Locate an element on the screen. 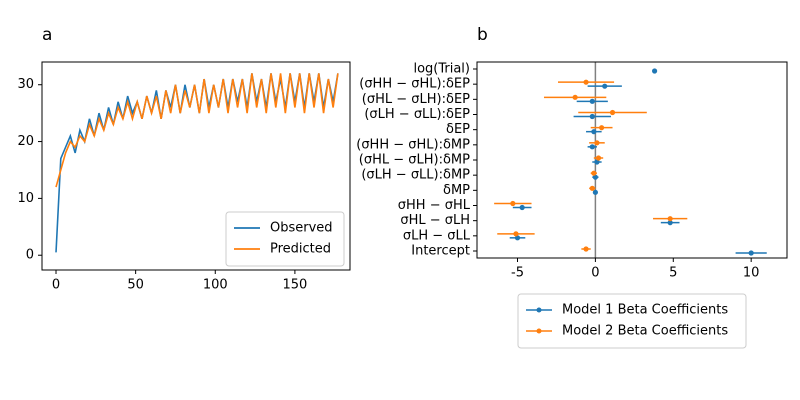 This screenshot has width=800, height=400. legend-label: Predicted is located at coordinates (300, 249).